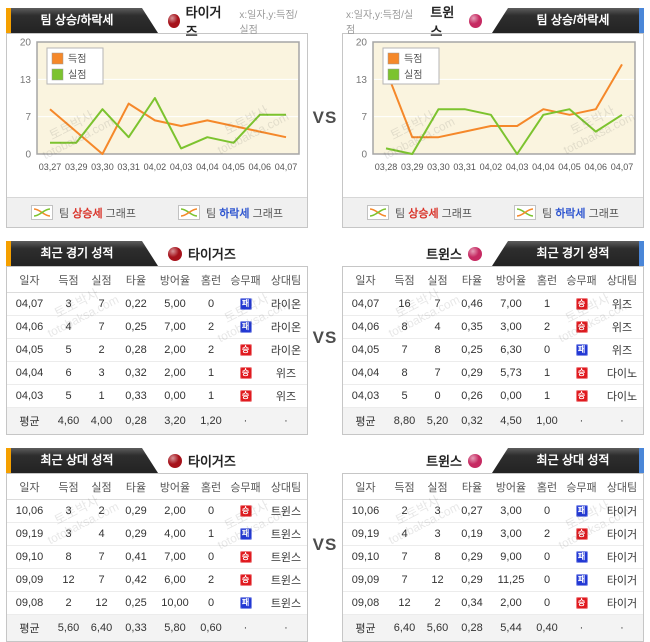 This screenshot has height=642, width=650. Describe the element at coordinates (380, 22) in the screenshot. I see `axis-hint: x:일자,y:득점/실점` at that location.